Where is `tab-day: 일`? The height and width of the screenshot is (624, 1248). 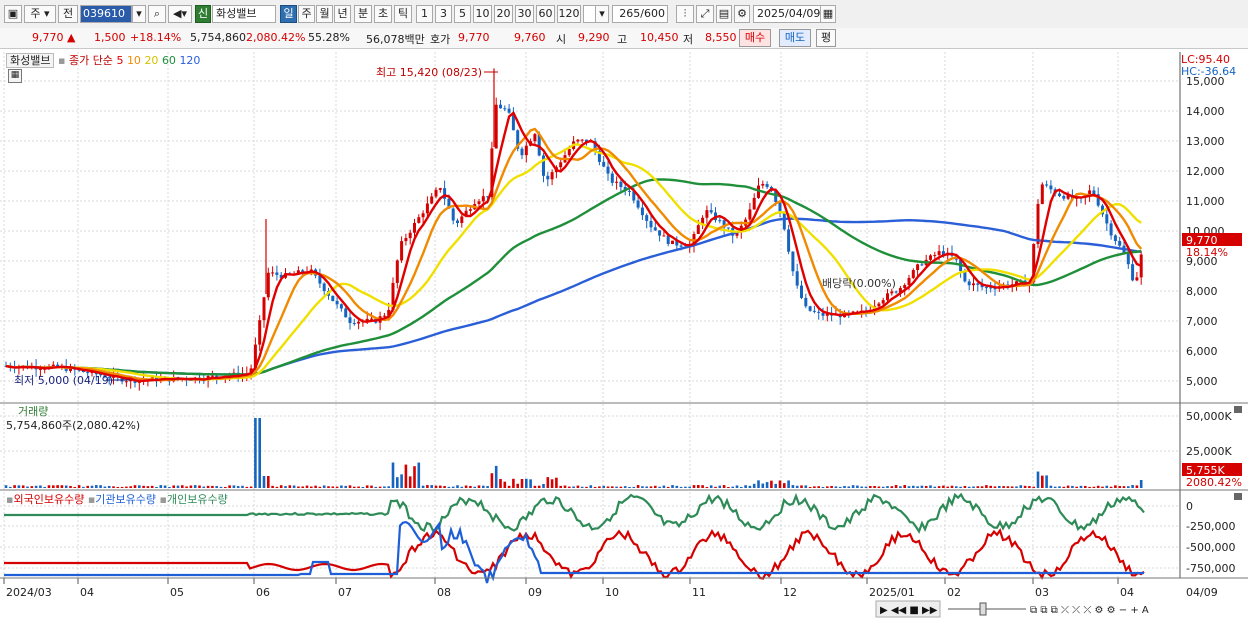 tab-day: 일 is located at coordinates (288, 14).